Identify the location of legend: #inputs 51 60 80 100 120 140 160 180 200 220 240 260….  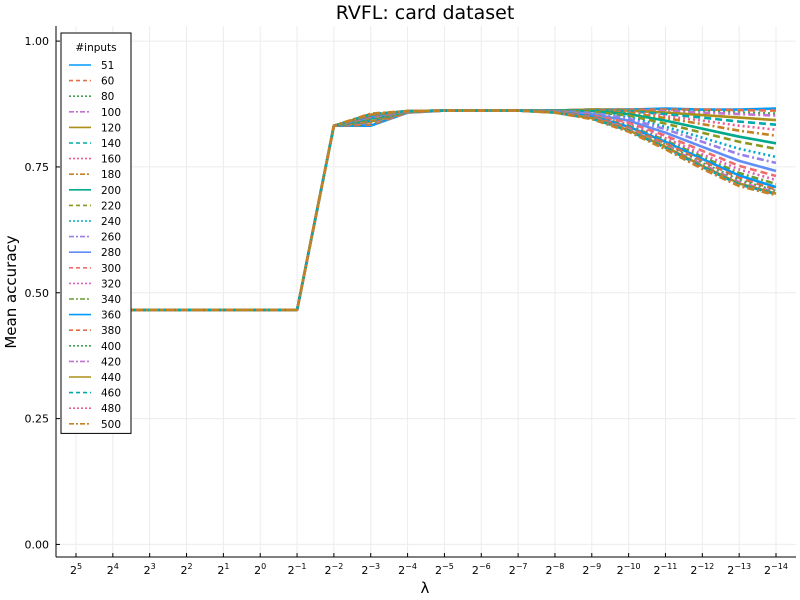
(96, 233).